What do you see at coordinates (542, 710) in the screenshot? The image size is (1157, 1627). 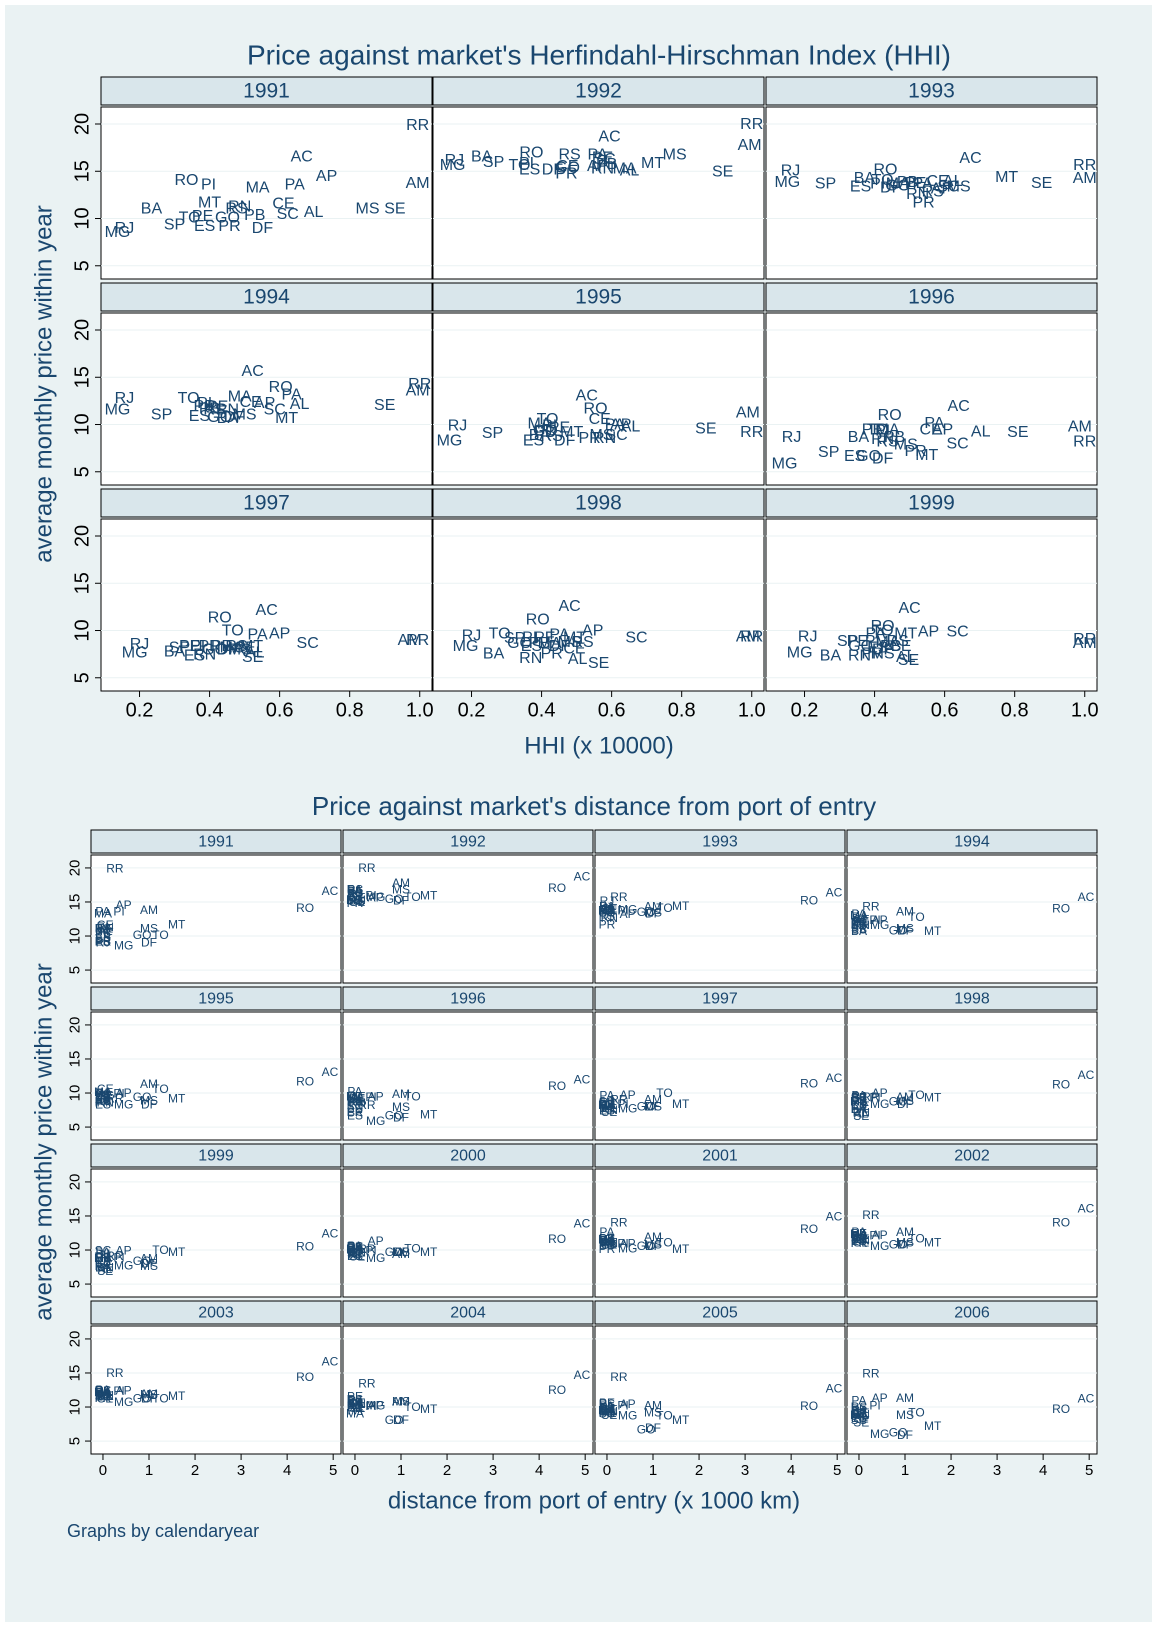 I see `x-tick-label: 0.4` at bounding box center [542, 710].